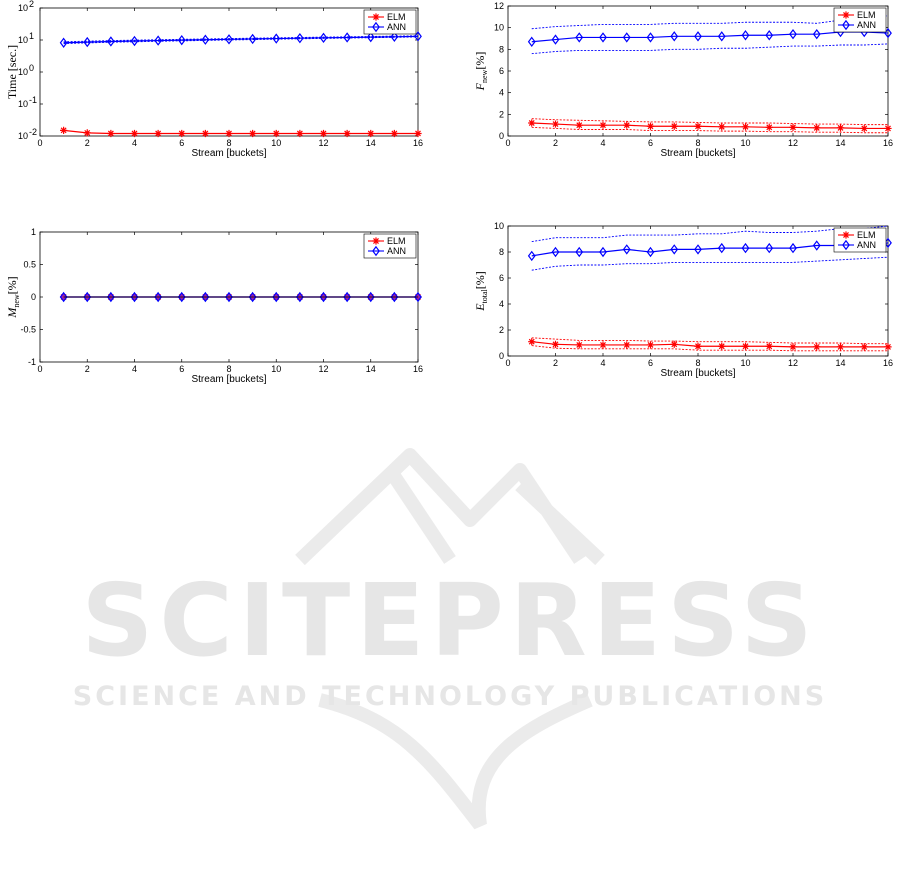  Describe the element at coordinates (449, 620) in the screenshot. I see `watermark-brand: SCITEPRESS` at that location.